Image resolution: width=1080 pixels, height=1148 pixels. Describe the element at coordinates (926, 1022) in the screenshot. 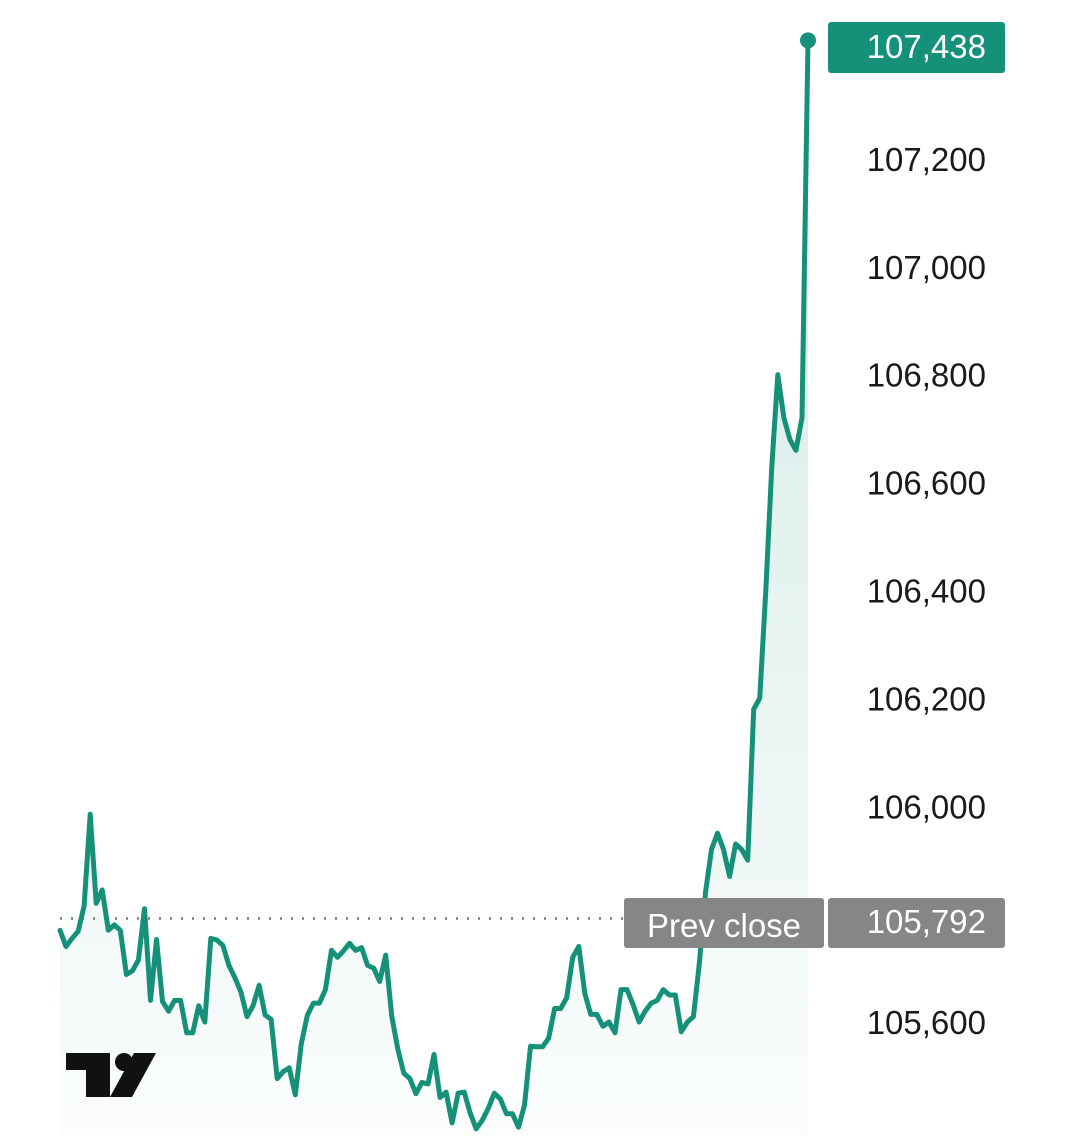

I see `y-tick-label: 105,600` at that location.